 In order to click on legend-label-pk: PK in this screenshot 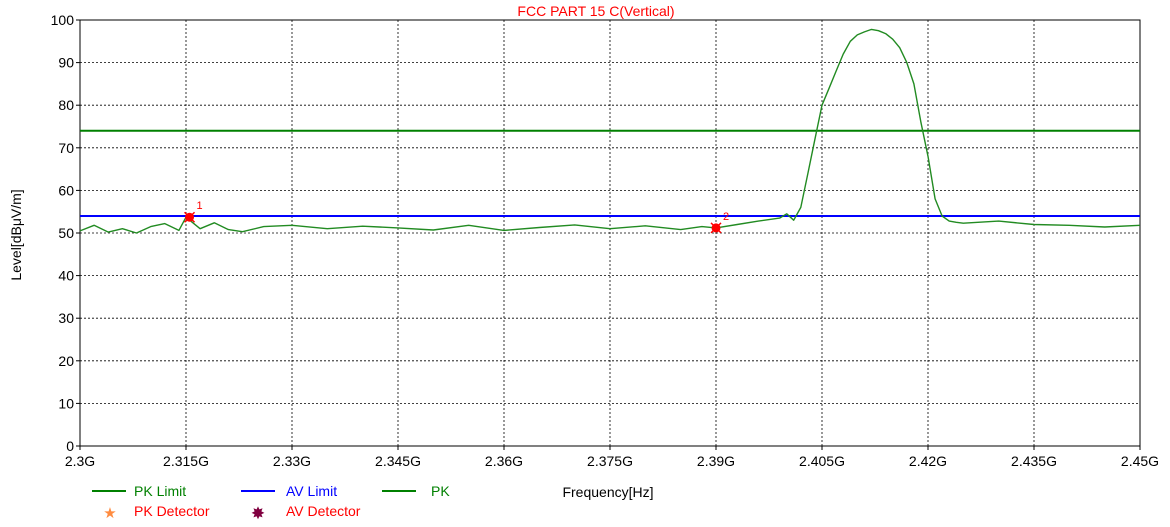, I will do `click(440, 491)`.